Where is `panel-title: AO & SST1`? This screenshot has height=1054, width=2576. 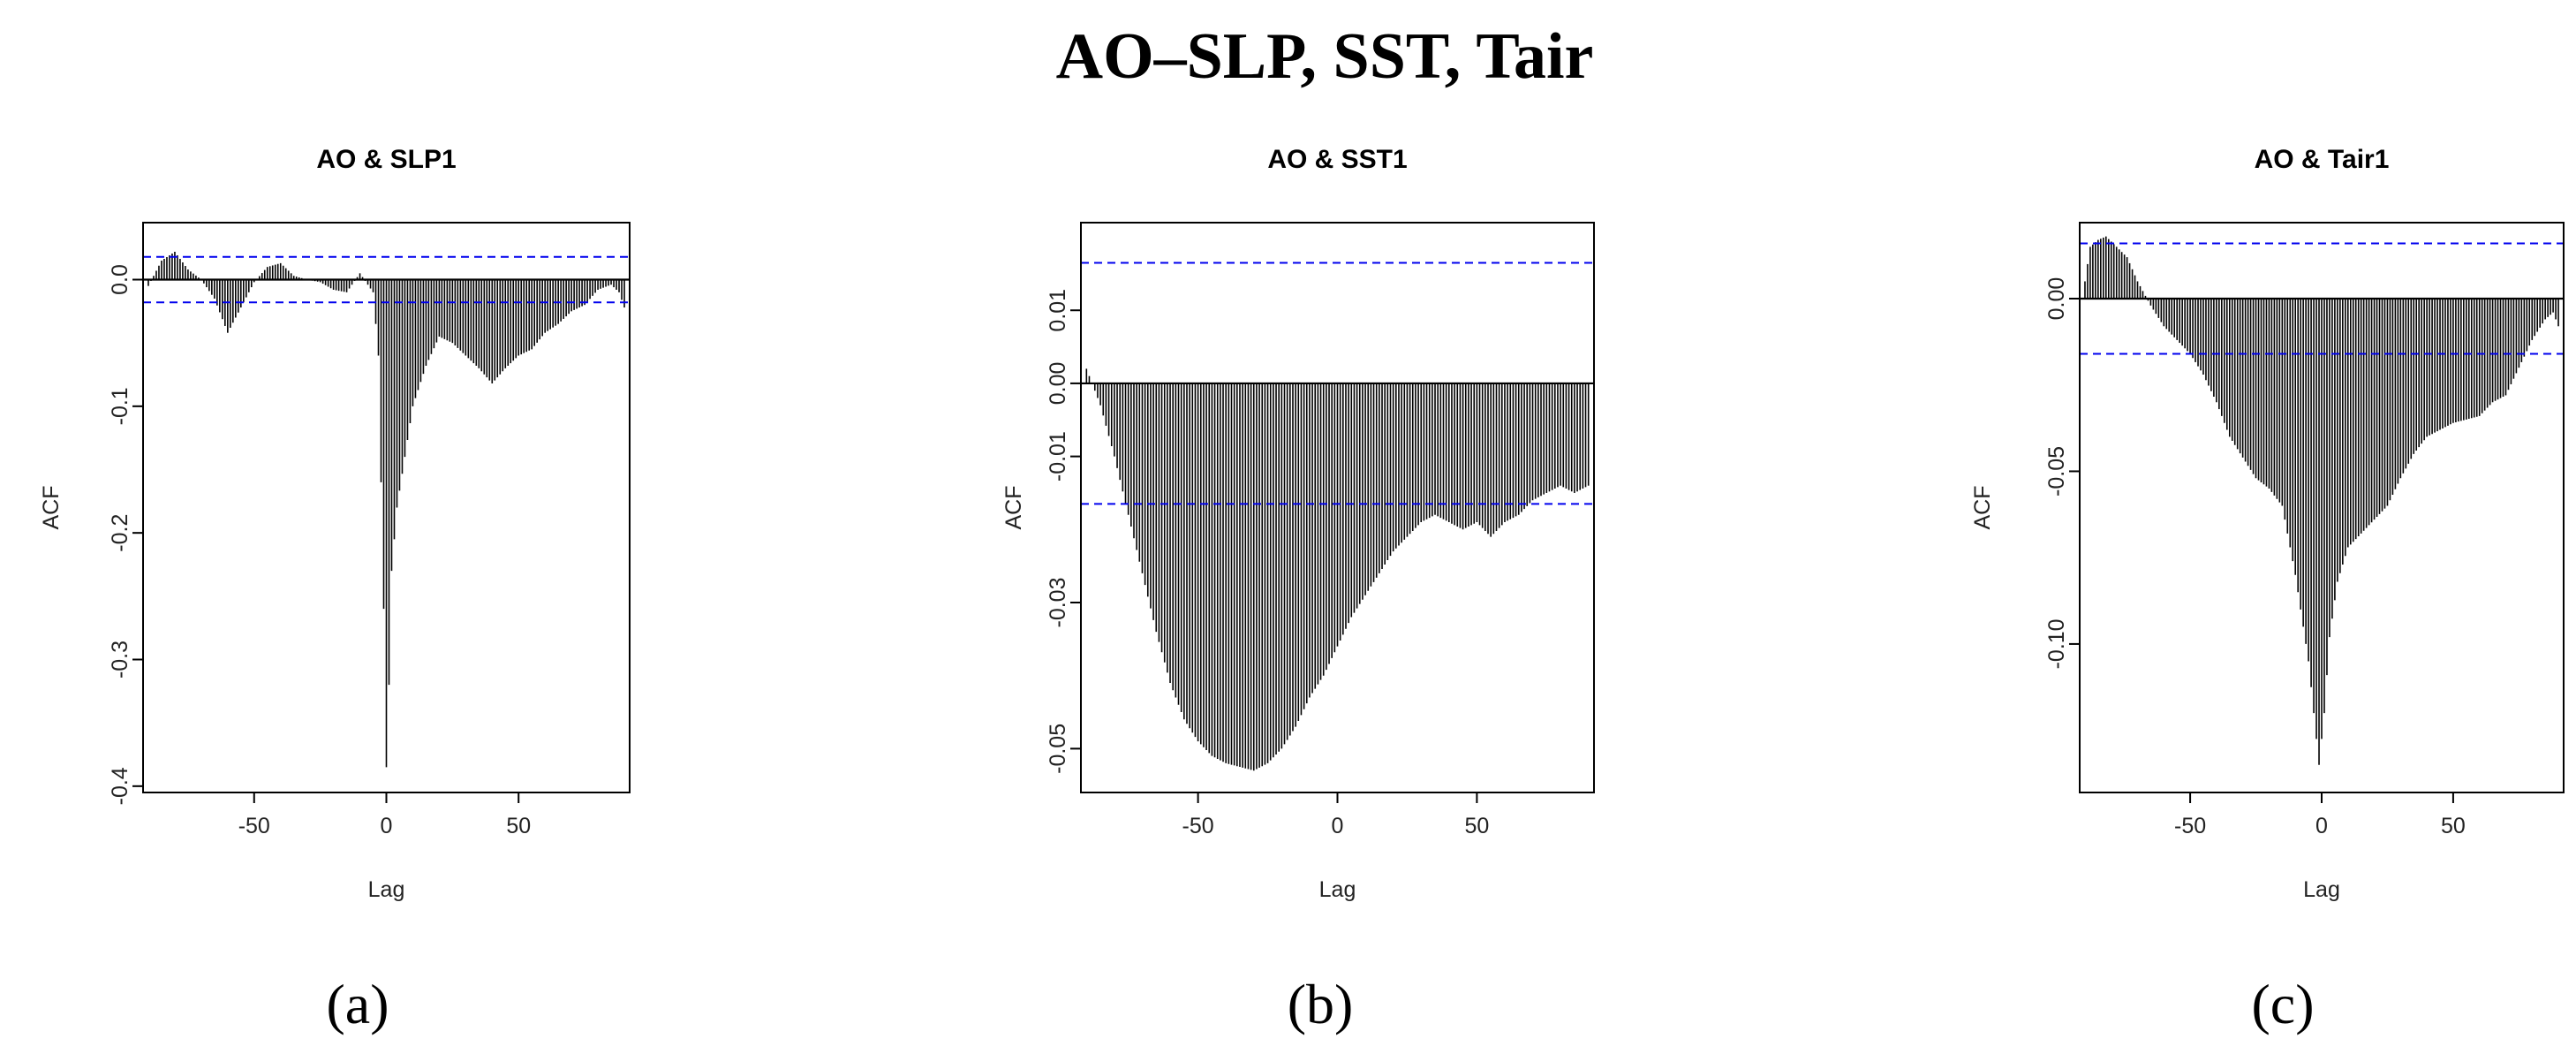
panel-title: AO & SST1 is located at coordinates (1337, 159).